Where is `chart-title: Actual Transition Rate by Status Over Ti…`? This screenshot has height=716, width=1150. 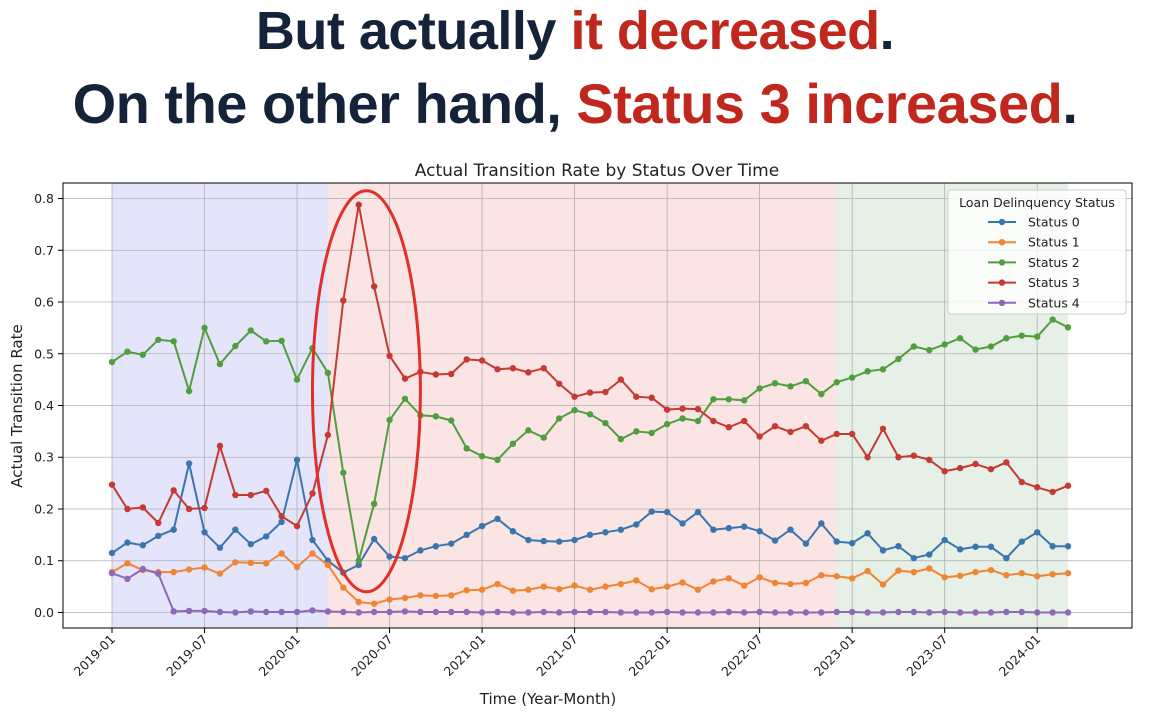
chart-title: Actual Transition Rate by Status Over Ti… is located at coordinates (597, 171).